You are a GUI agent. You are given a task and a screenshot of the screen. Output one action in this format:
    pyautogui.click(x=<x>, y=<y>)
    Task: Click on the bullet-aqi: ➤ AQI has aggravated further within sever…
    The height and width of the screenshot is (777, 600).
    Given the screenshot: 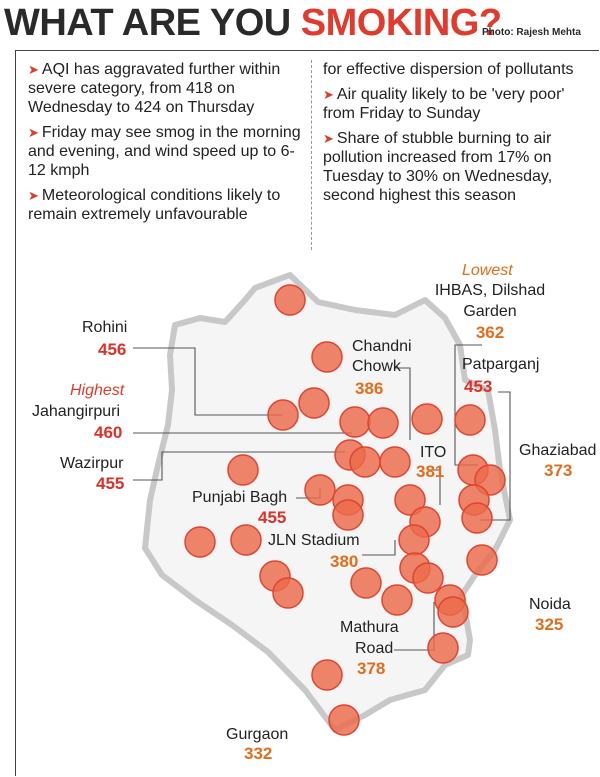 What is the action you would take?
    pyautogui.click(x=154, y=88)
    